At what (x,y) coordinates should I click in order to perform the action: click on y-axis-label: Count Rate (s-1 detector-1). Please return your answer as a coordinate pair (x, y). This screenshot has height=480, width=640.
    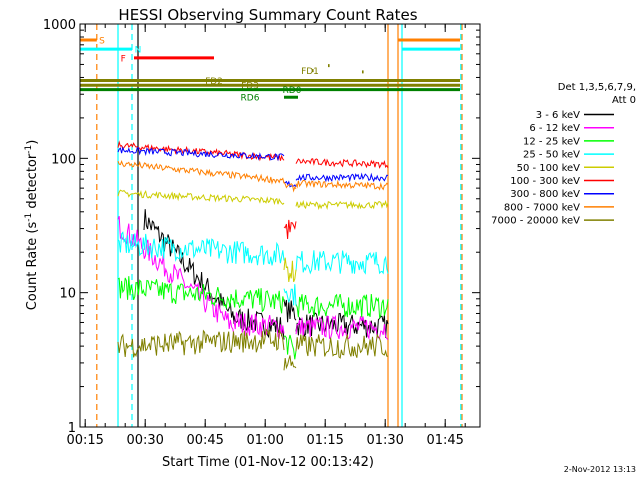
    Looking at the image, I should click on (32, 225).